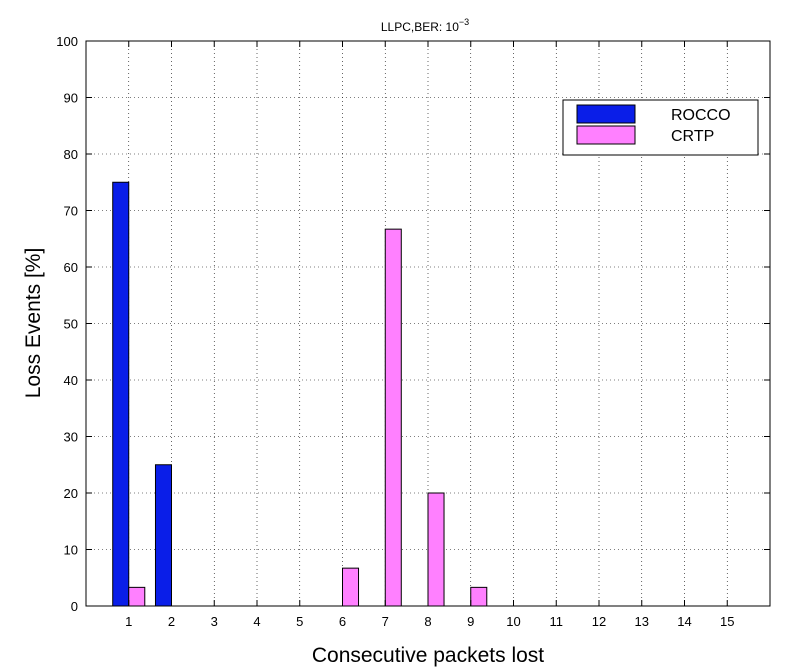 The width and height of the screenshot is (785, 670). What do you see at coordinates (71, 437) in the screenshot?
I see `y-tick-label: 30` at bounding box center [71, 437].